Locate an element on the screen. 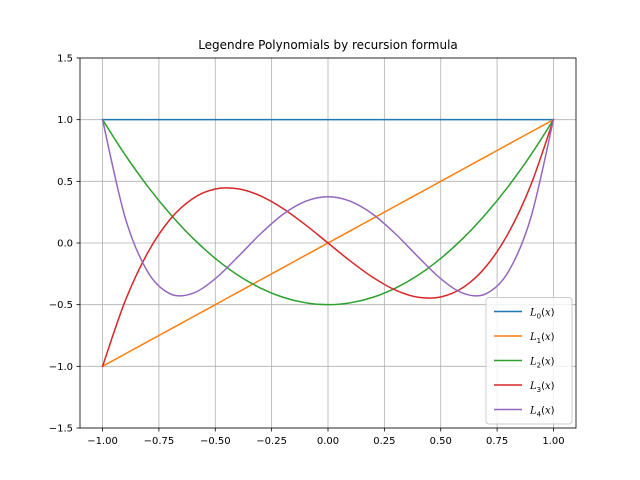 This screenshot has width=640, height=480. legend: L0(x) L1(x) L2(x) L3(x) L4(x) is located at coordinates (529, 361).